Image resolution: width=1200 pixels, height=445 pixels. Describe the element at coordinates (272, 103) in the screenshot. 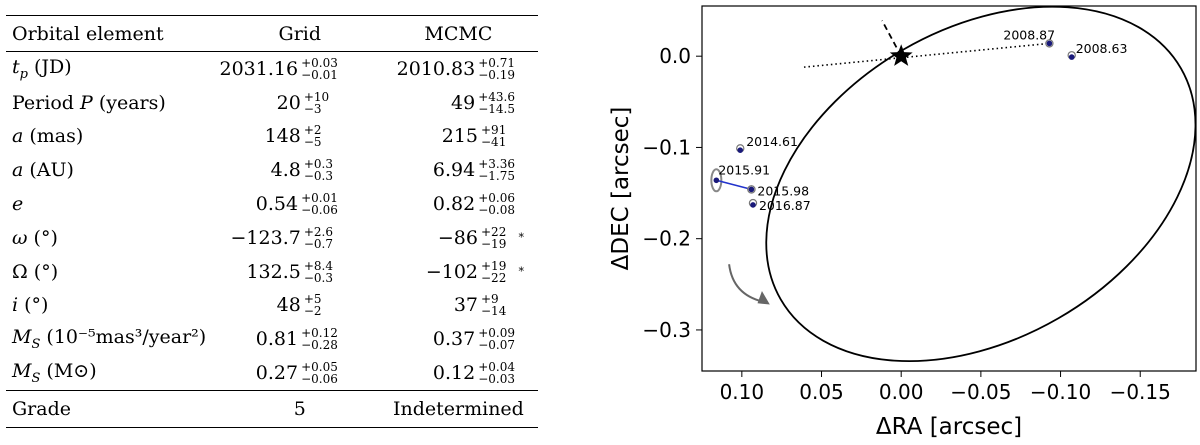

I see `table-row: Period P (years) 20 +10 −3 49 +43.6 −14.5` at that location.